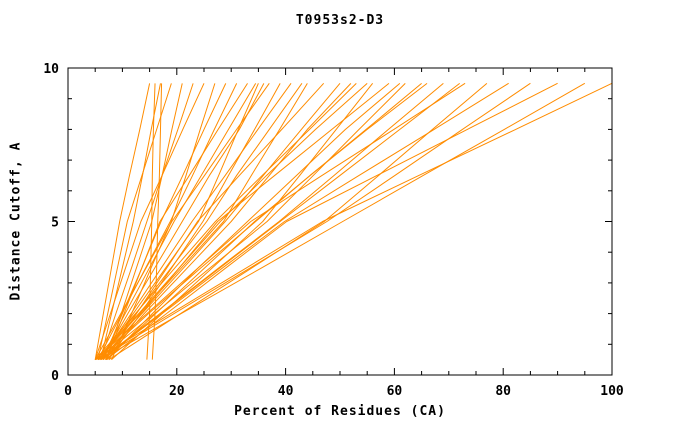  Describe the element at coordinates (612, 391) in the screenshot. I see `x-tick-label: 100` at that location.